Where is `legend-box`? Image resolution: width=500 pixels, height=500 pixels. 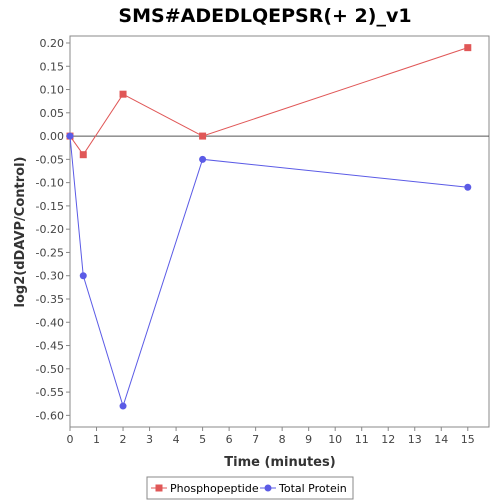 legend-box is located at coordinates (250, 488).